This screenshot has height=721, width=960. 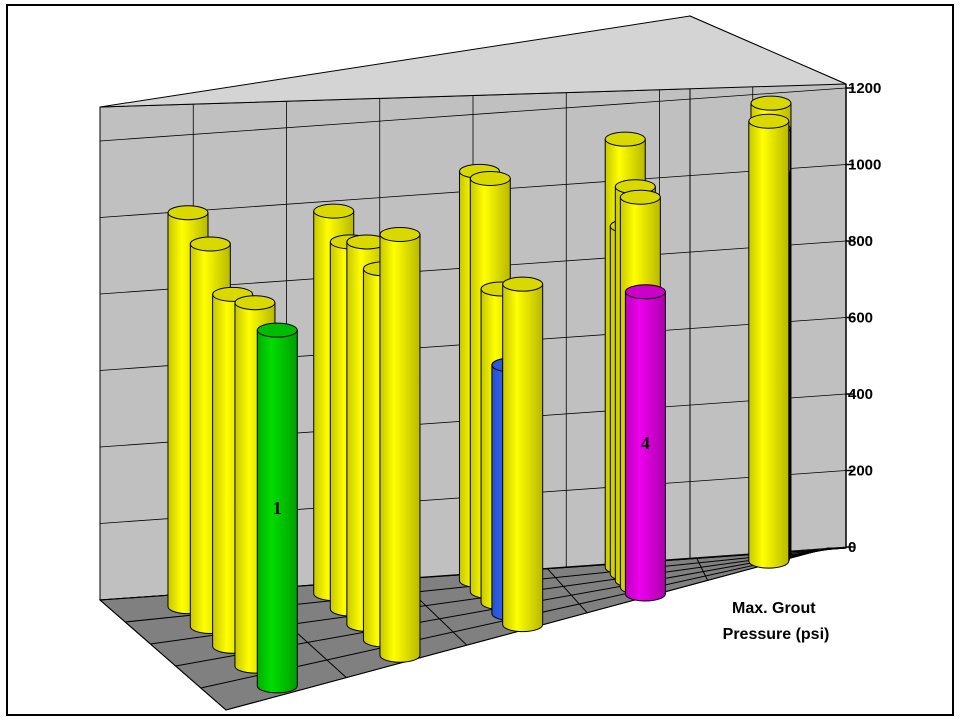 I want to click on z-tick-label: 200, so click(x=860, y=471).